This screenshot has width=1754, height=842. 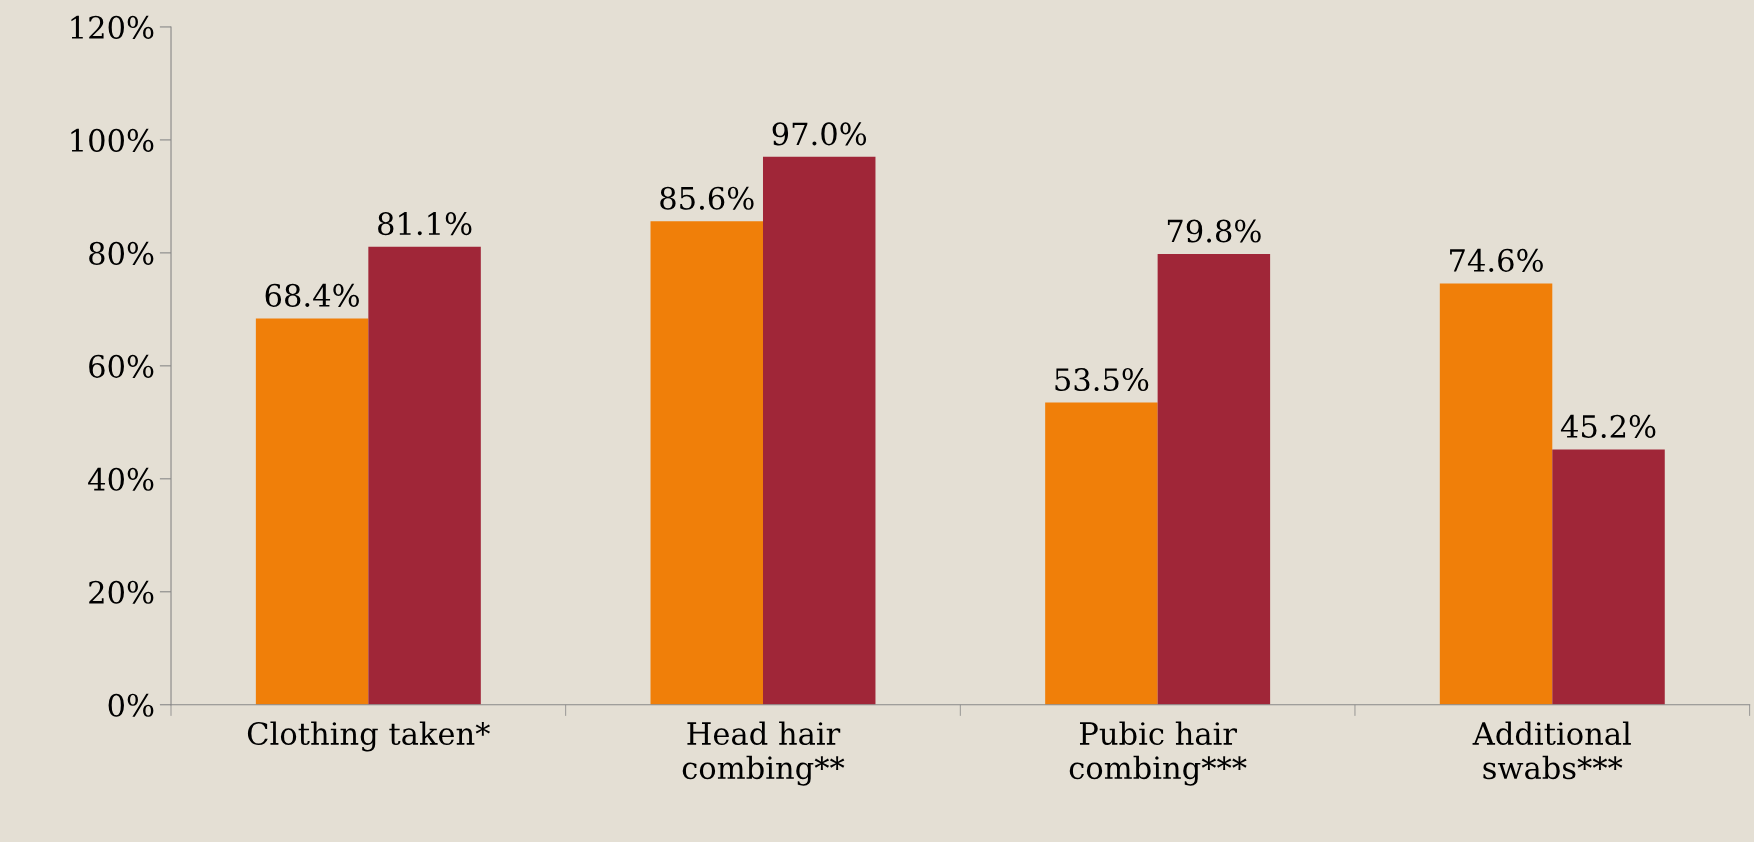 What do you see at coordinates (425, 224) in the screenshot?
I see `data-label: 81.1%` at bounding box center [425, 224].